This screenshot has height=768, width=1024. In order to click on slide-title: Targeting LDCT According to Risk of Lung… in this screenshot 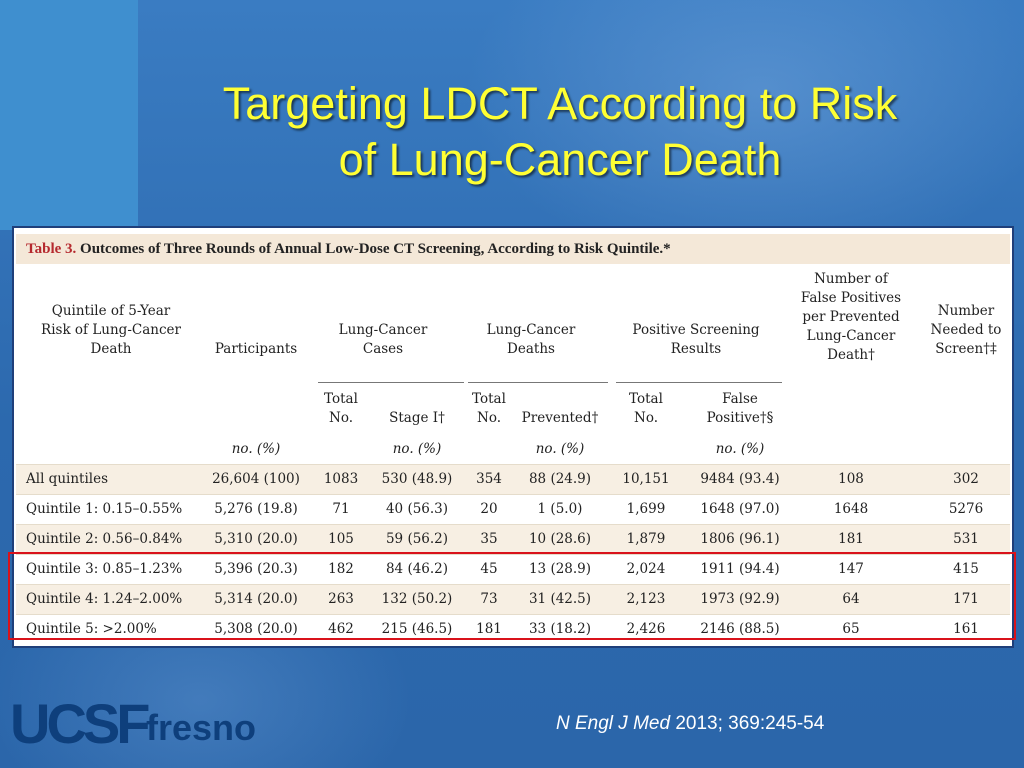, I will do `click(560, 132)`.